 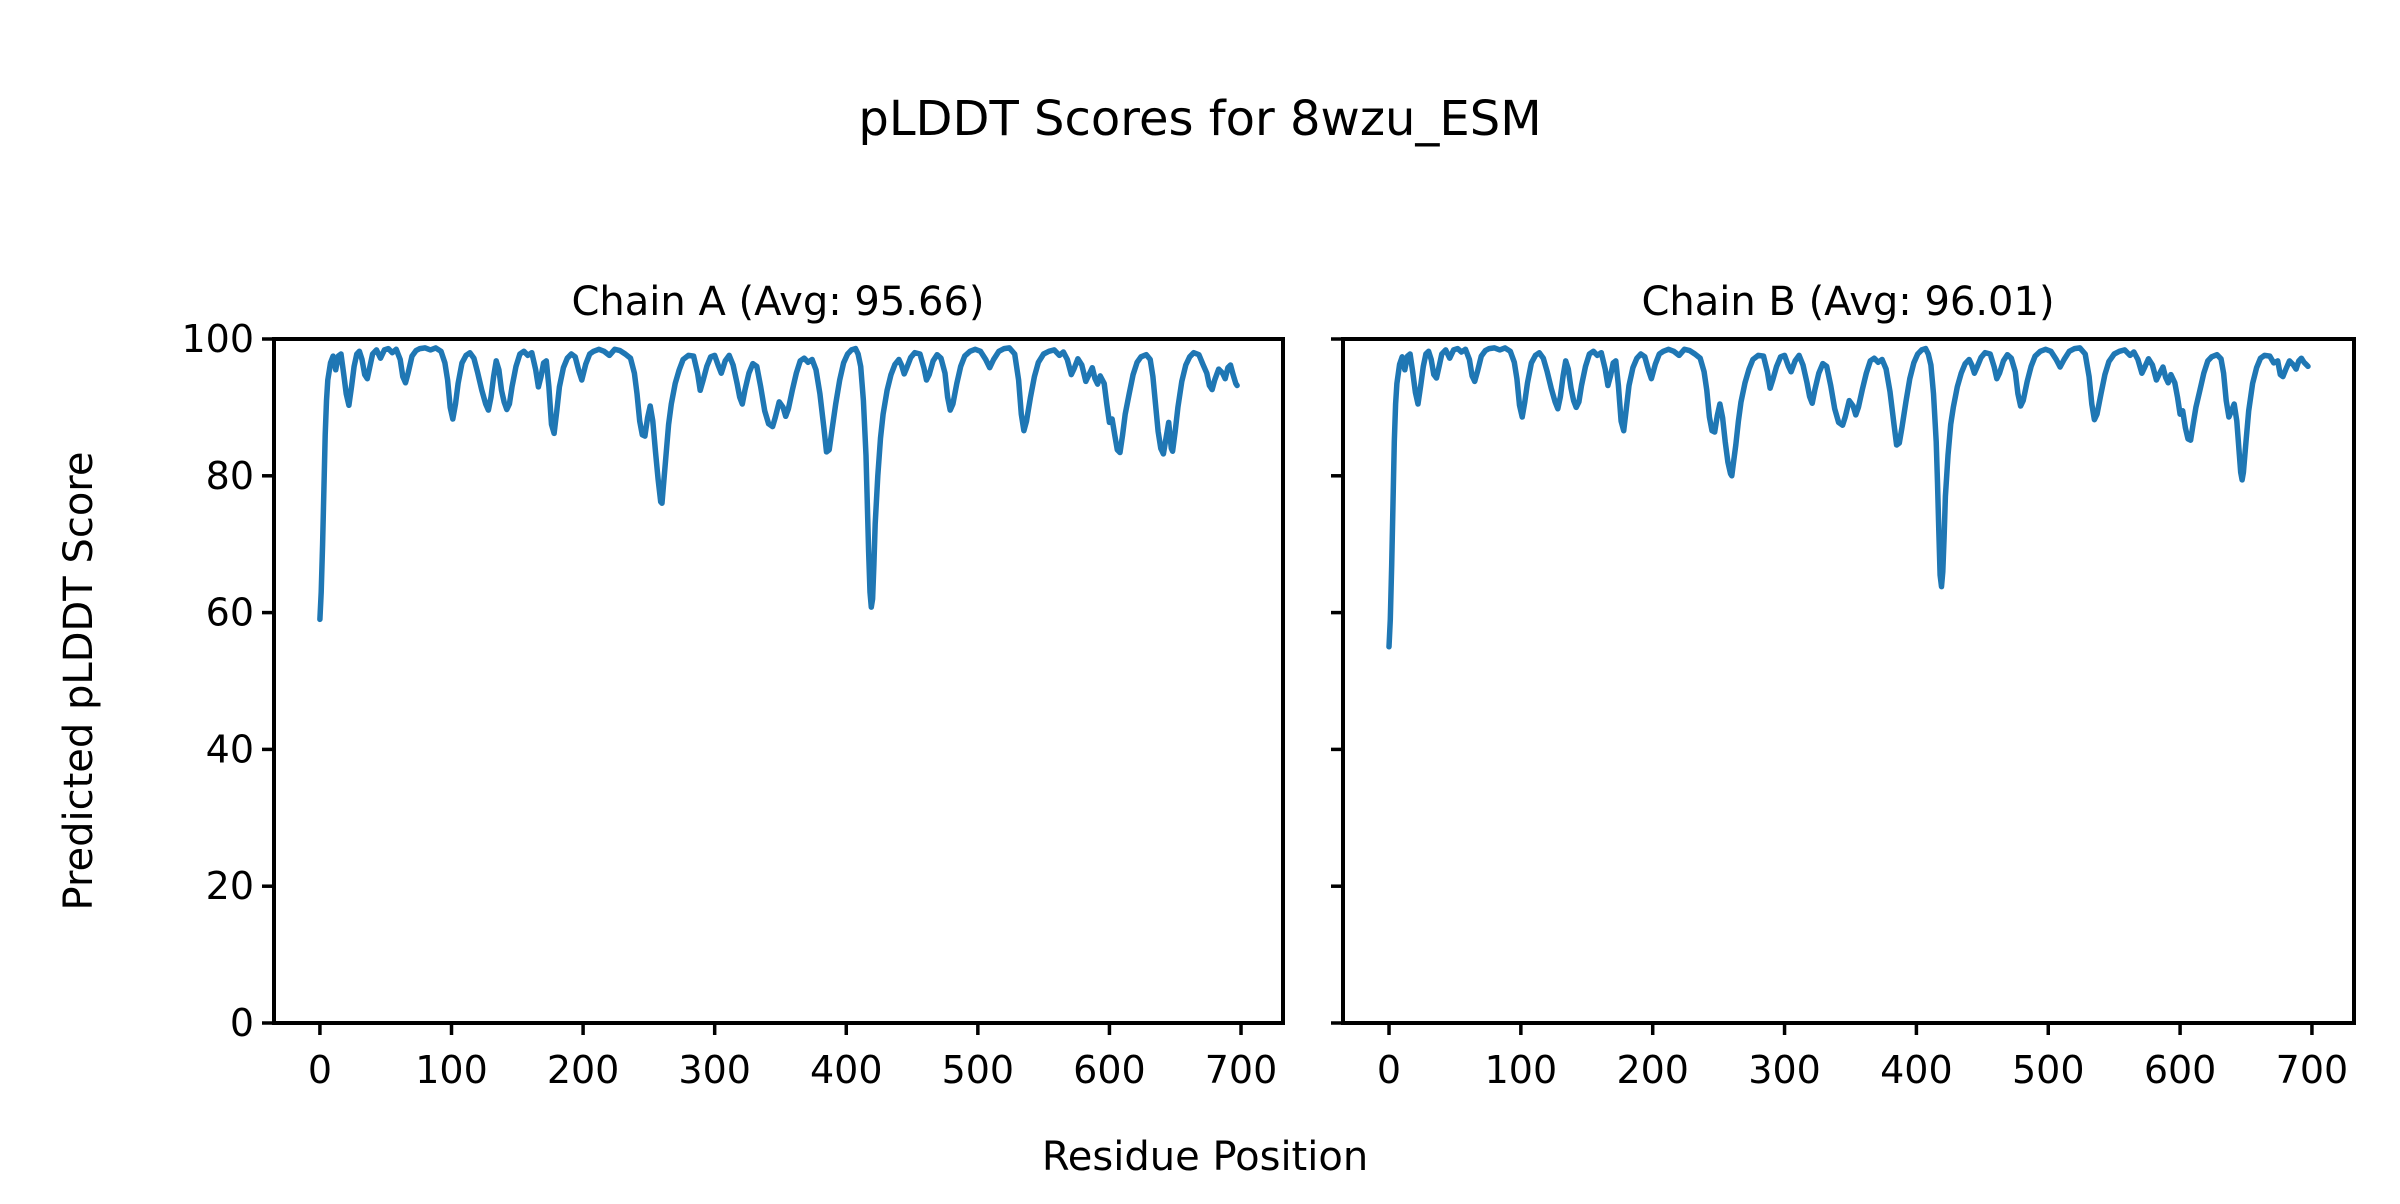 What do you see at coordinates (230, 886) in the screenshot?
I see `y-tick-label: 20` at bounding box center [230, 886].